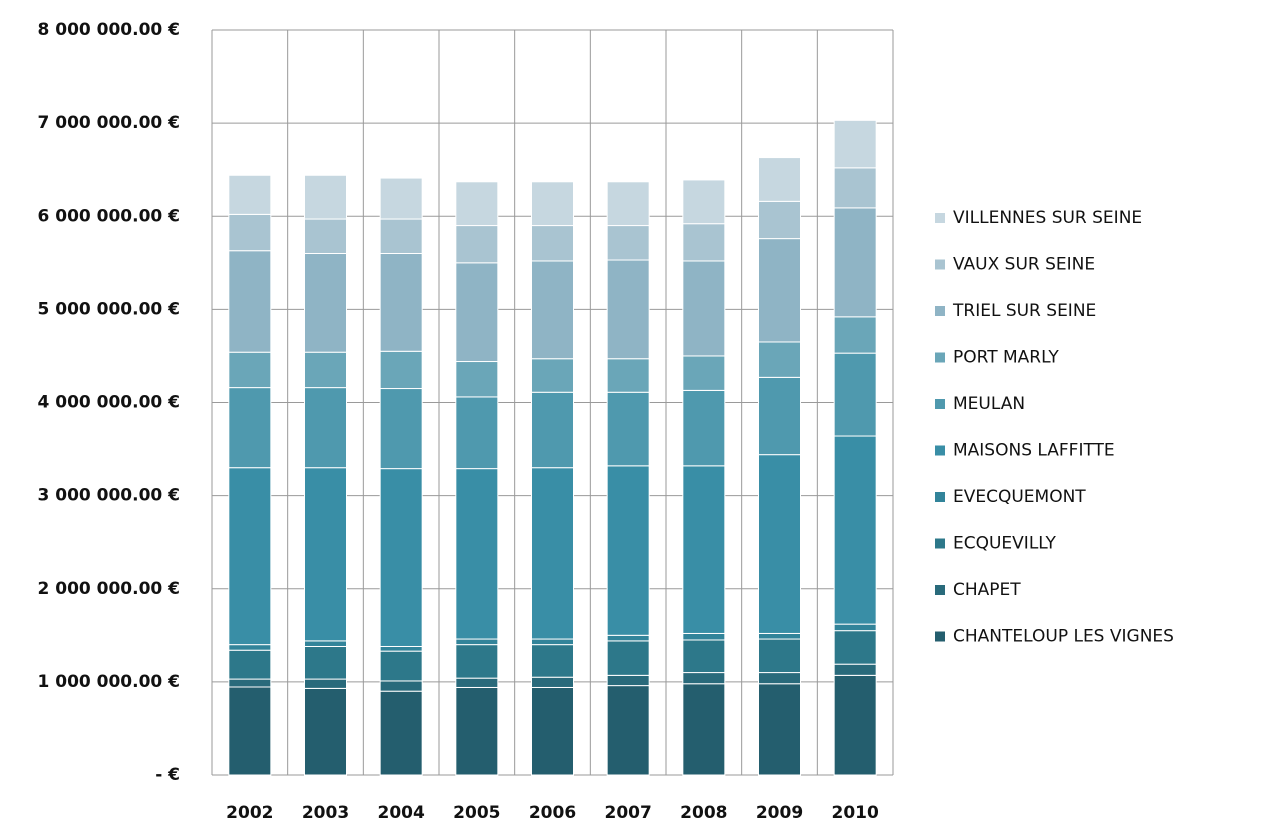 This screenshot has height=826, width=1274. What do you see at coordinates (779, 813) in the screenshot?
I see `x-tick-label: 2009` at bounding box center [779, 813].